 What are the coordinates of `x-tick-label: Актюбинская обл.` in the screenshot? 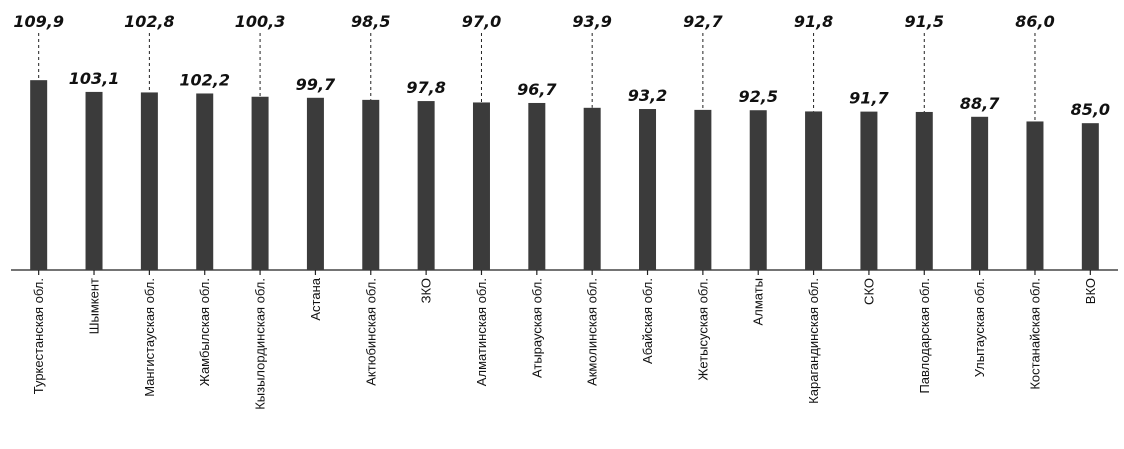 It's located at (370, 332).